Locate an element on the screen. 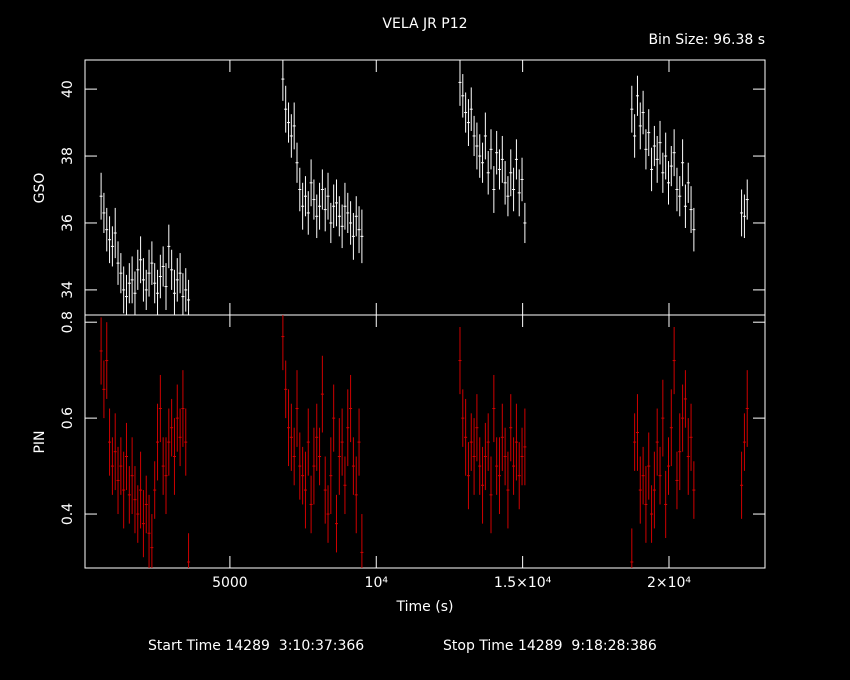 This screenshot has width=850, height=680. bin-size: Bin Size: 96.38 s is located at coordinates (706, 40).